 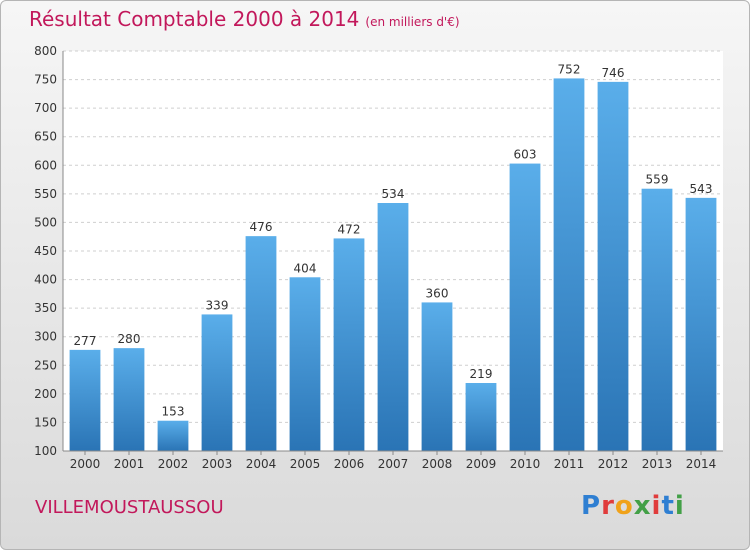 I want to click on bar-2005, so click(x=305, y=364).